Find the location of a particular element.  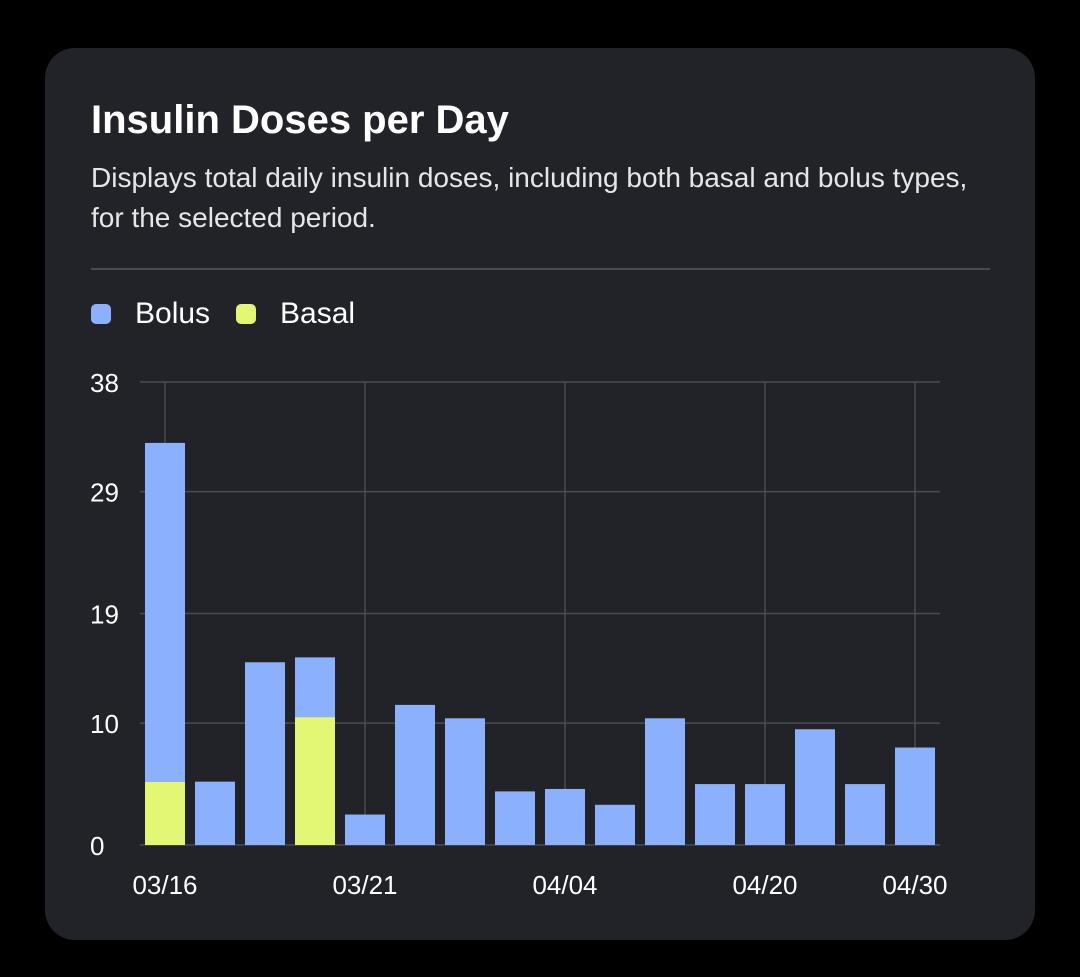

divider is located at coordinates (540, 269).